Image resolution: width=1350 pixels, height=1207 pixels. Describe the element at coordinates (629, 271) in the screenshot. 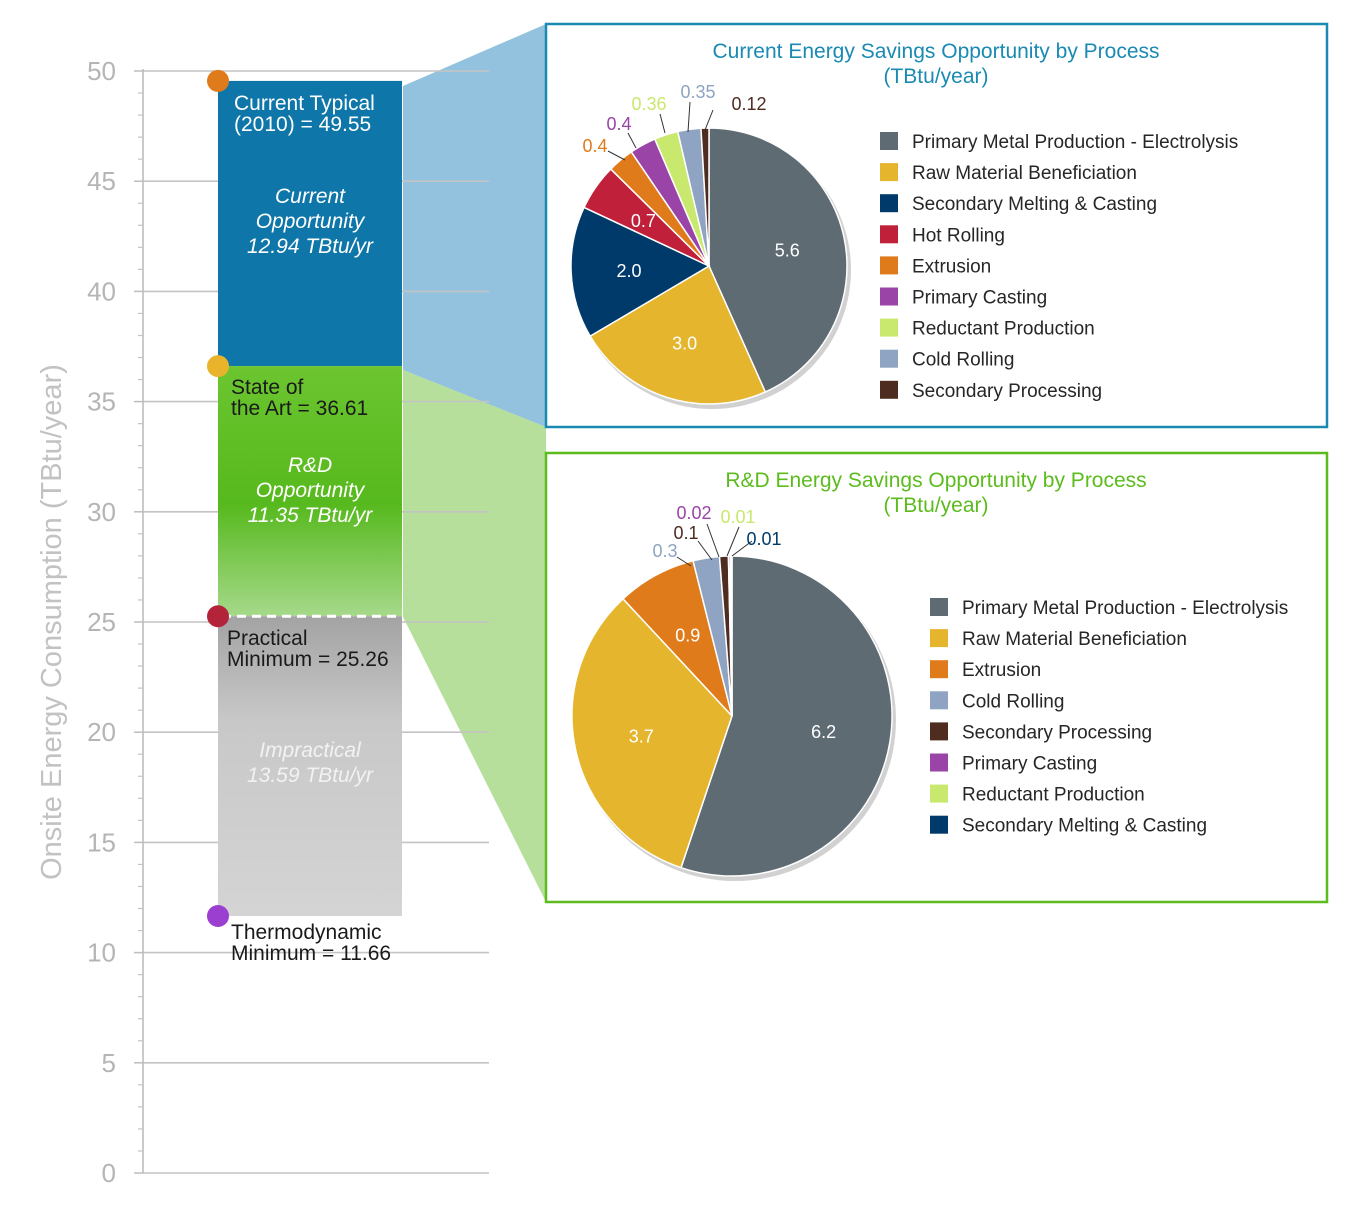

I see `current-pie-value-label: 2.0` at that location.